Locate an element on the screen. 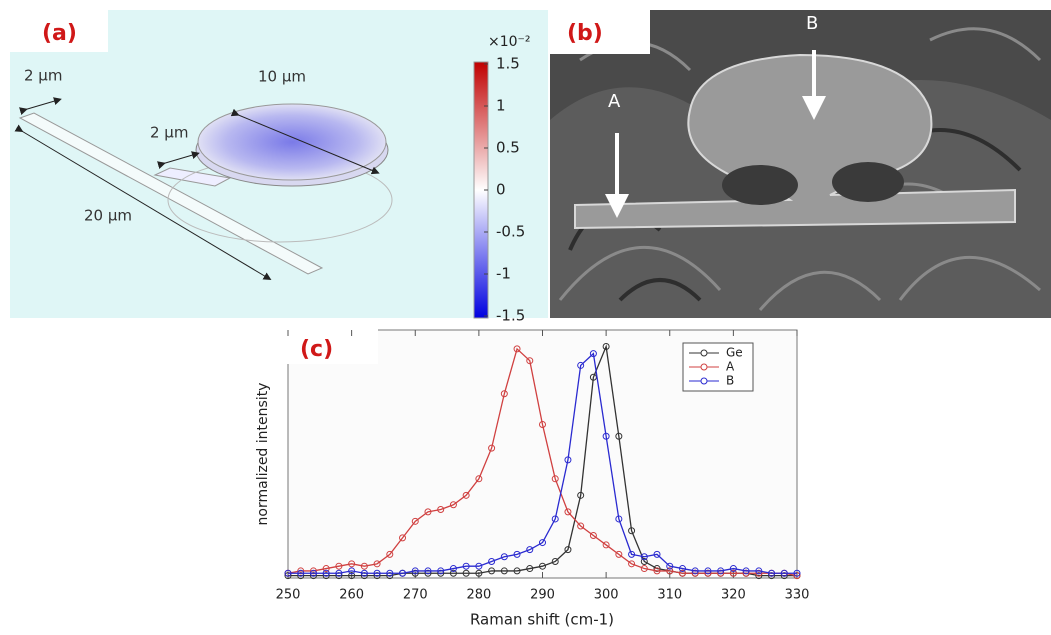  panel-label: (b) is located at coordinates (585, 33).